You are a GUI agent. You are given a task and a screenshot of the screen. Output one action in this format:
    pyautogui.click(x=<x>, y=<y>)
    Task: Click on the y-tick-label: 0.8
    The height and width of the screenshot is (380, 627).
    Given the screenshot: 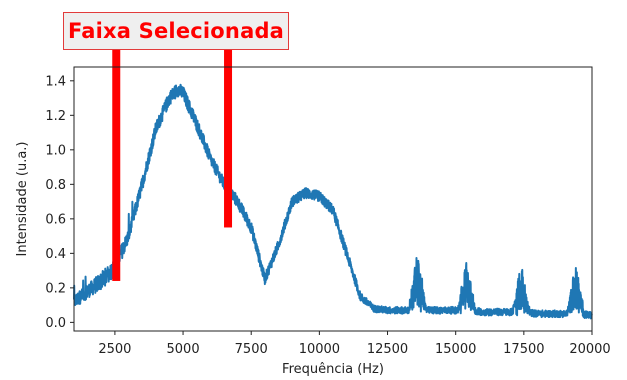 What is the action you would take?
    pyautogui.click(x=55, y=185)
    